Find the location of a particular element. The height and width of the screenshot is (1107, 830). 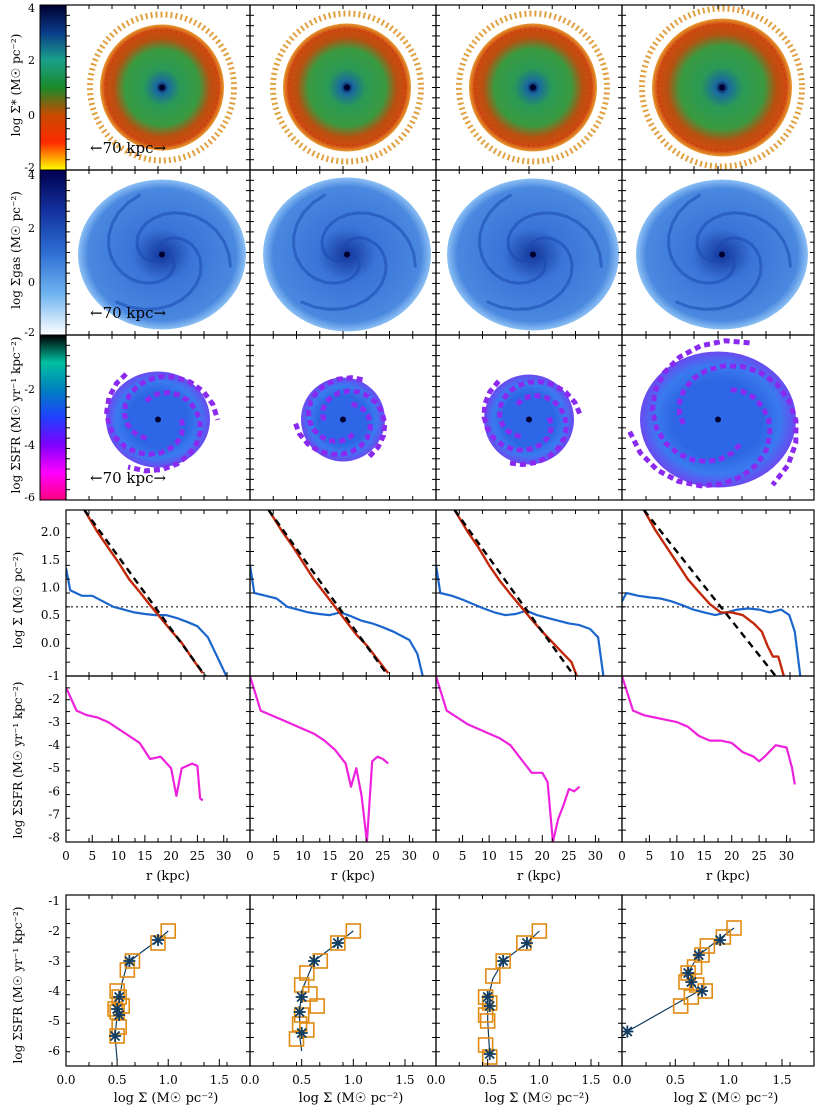

map-panel-stellar-1: ←70 kpc→ is located at coordinates (158, 87).